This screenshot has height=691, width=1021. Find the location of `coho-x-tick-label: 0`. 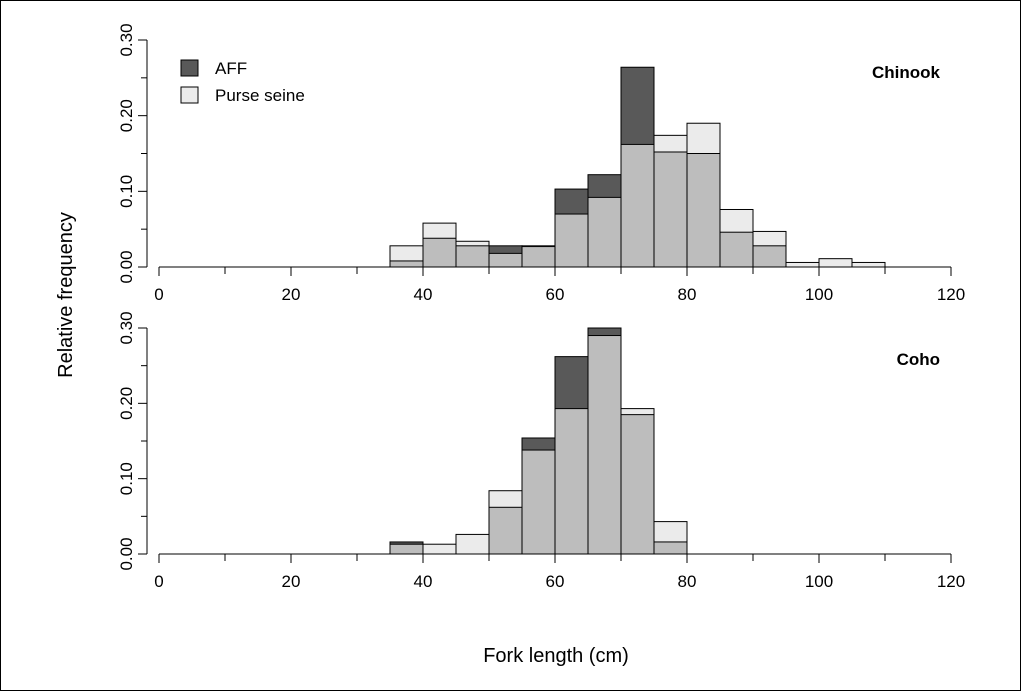

coho-x-tick-label: 0 is located at coordinates (158, 581).